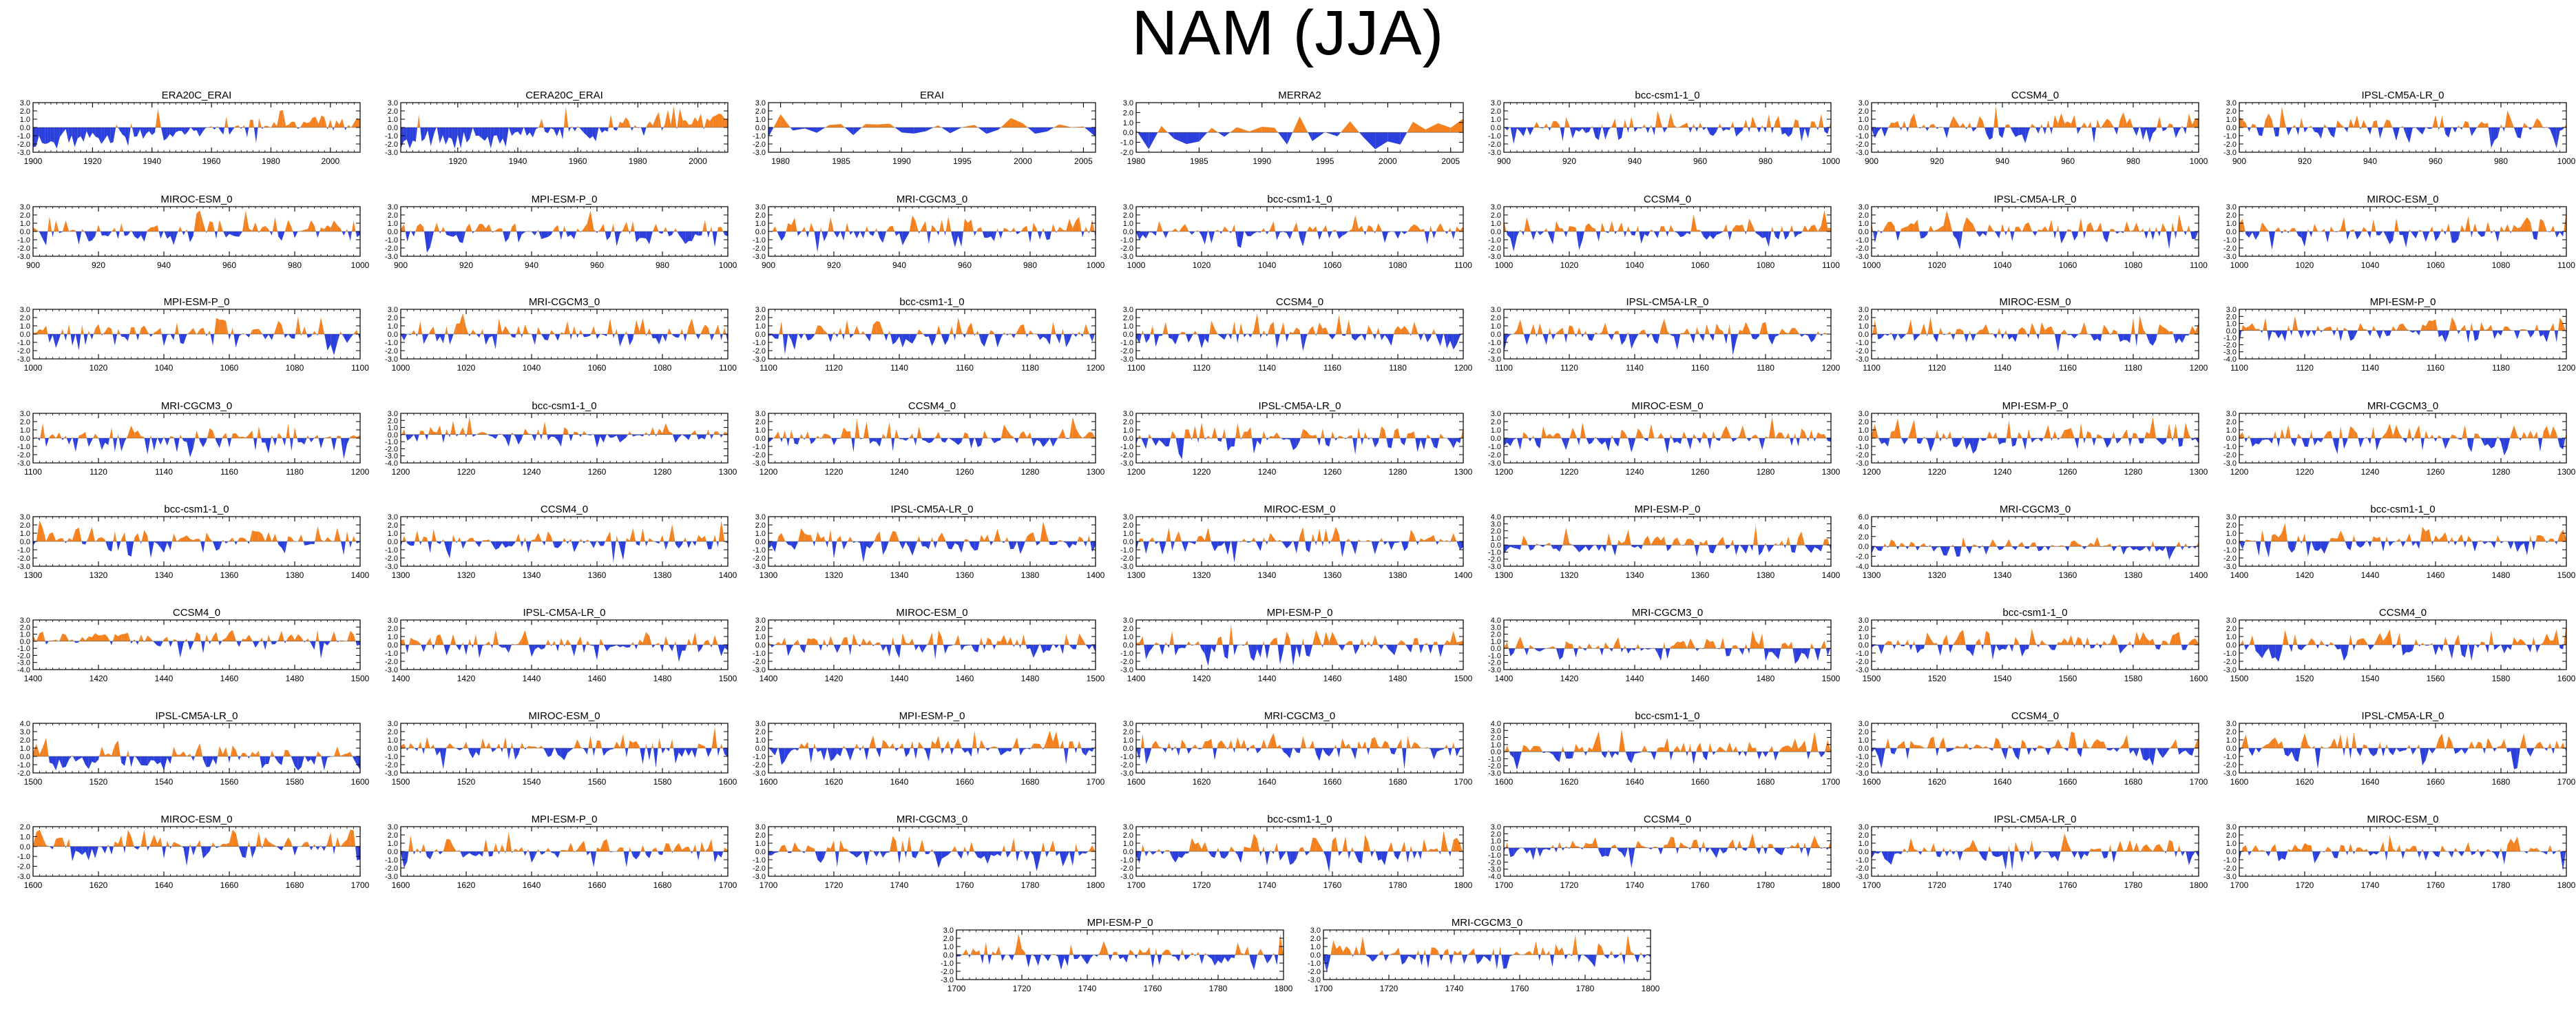 The height and width of the screenshot is (1034, 2576). What do you see at coordinates (1136, 265) in the screenshot?
I see `x-tick-label: 1000` at bounding box center [1136, 265].